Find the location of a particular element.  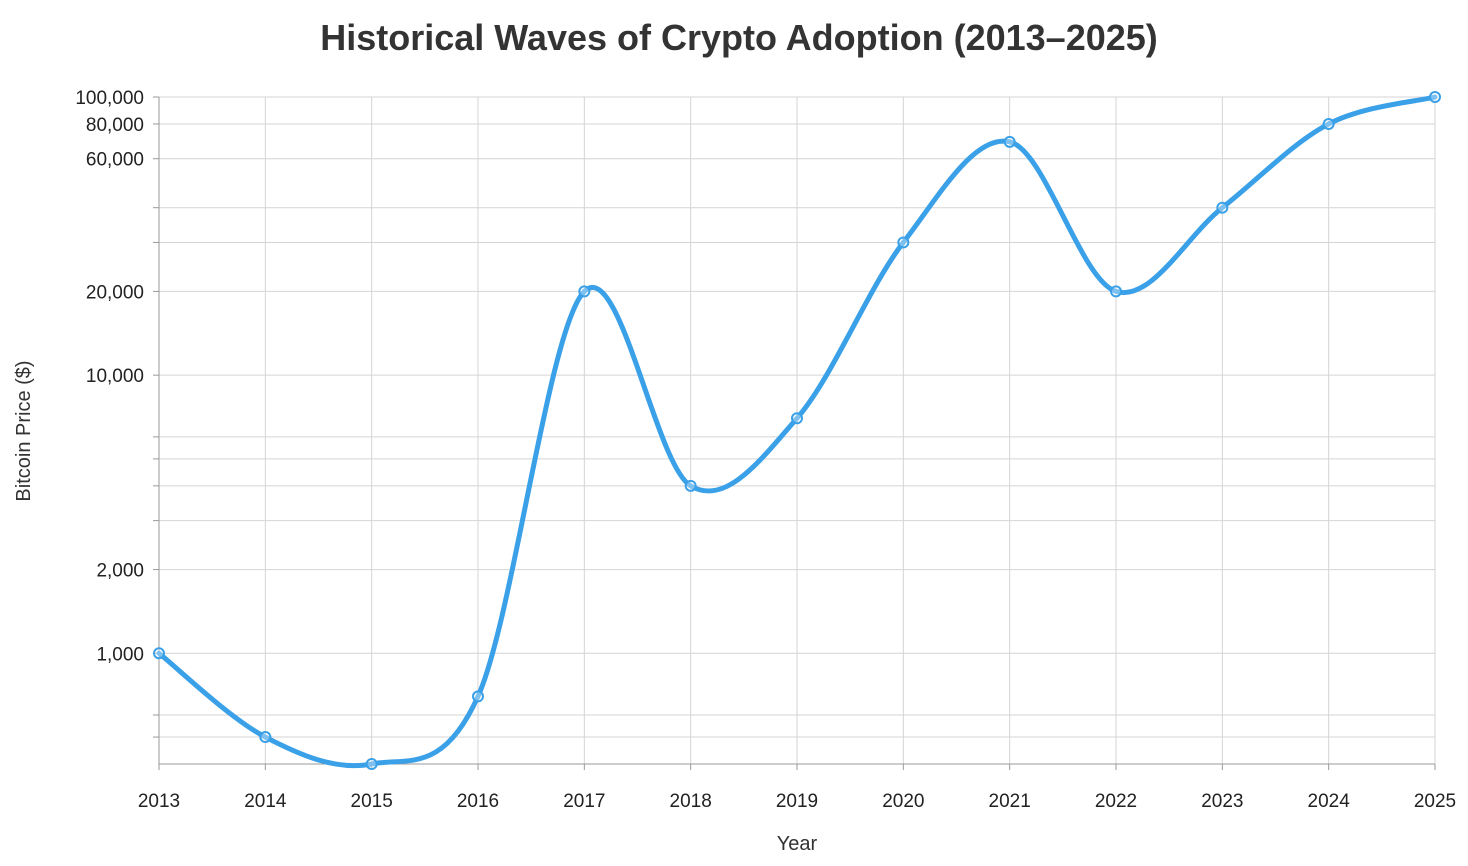

data-point-2019 is located at coordinates (797, 418).